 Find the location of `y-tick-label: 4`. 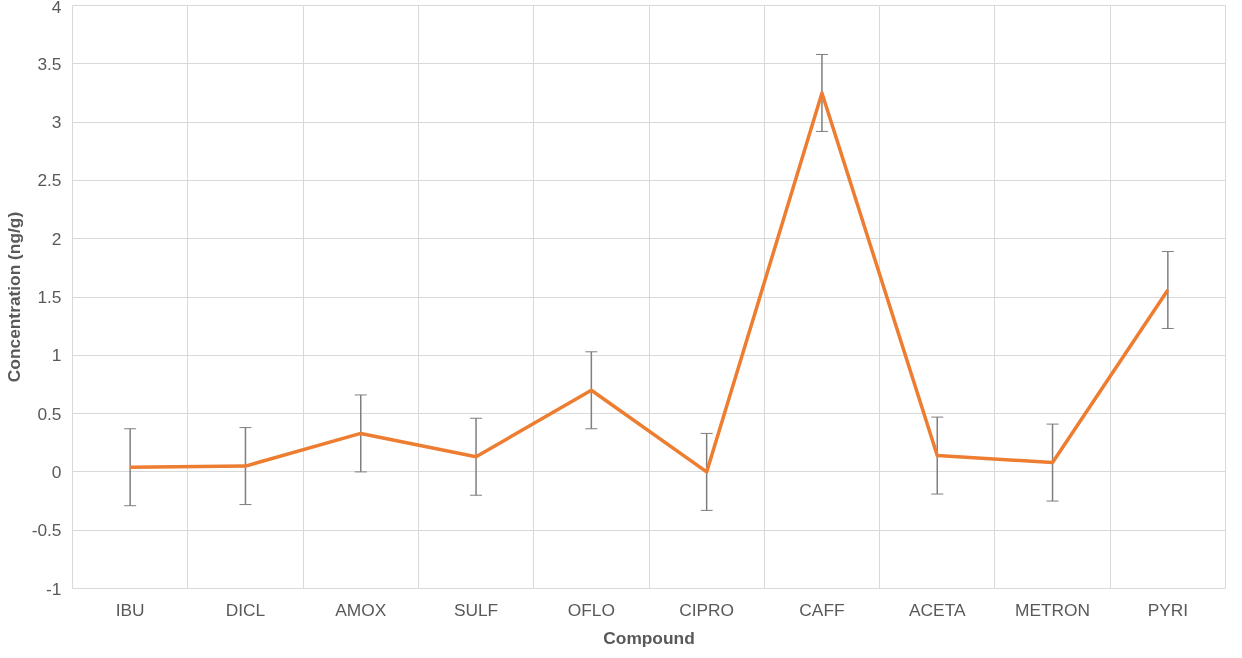

y-tick-label: 4 is located at coordinates (56, 8).